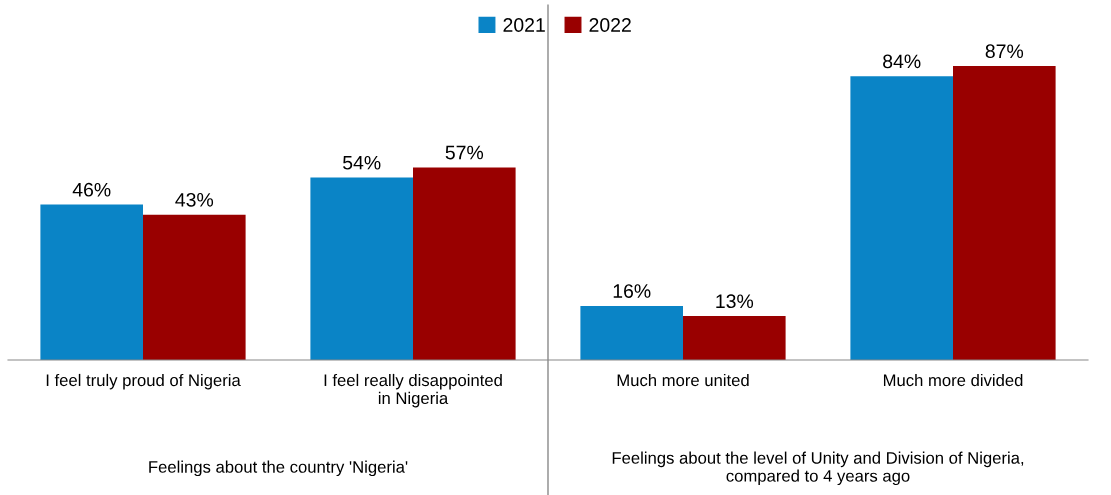  I want to click on x-tick-label: I feel really disappointed in Nigeria, so click(413, 390).